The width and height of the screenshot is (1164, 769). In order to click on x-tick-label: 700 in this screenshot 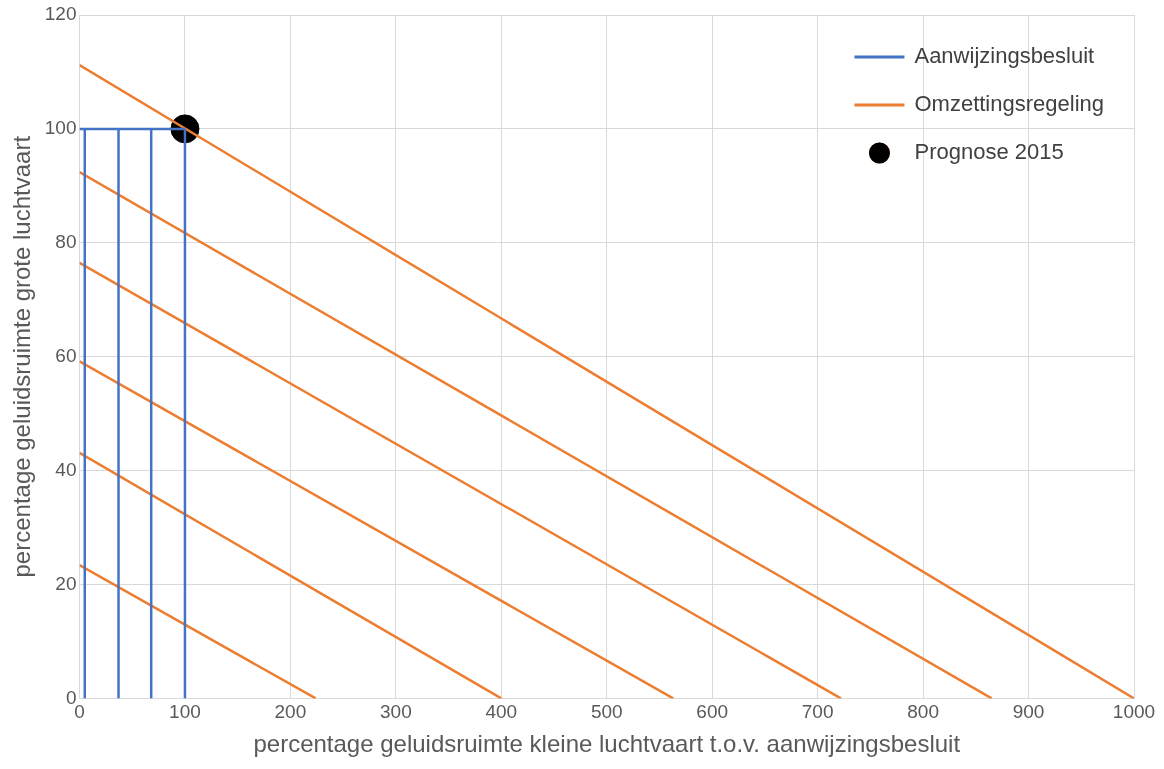, I will do `click(817, 712)`.